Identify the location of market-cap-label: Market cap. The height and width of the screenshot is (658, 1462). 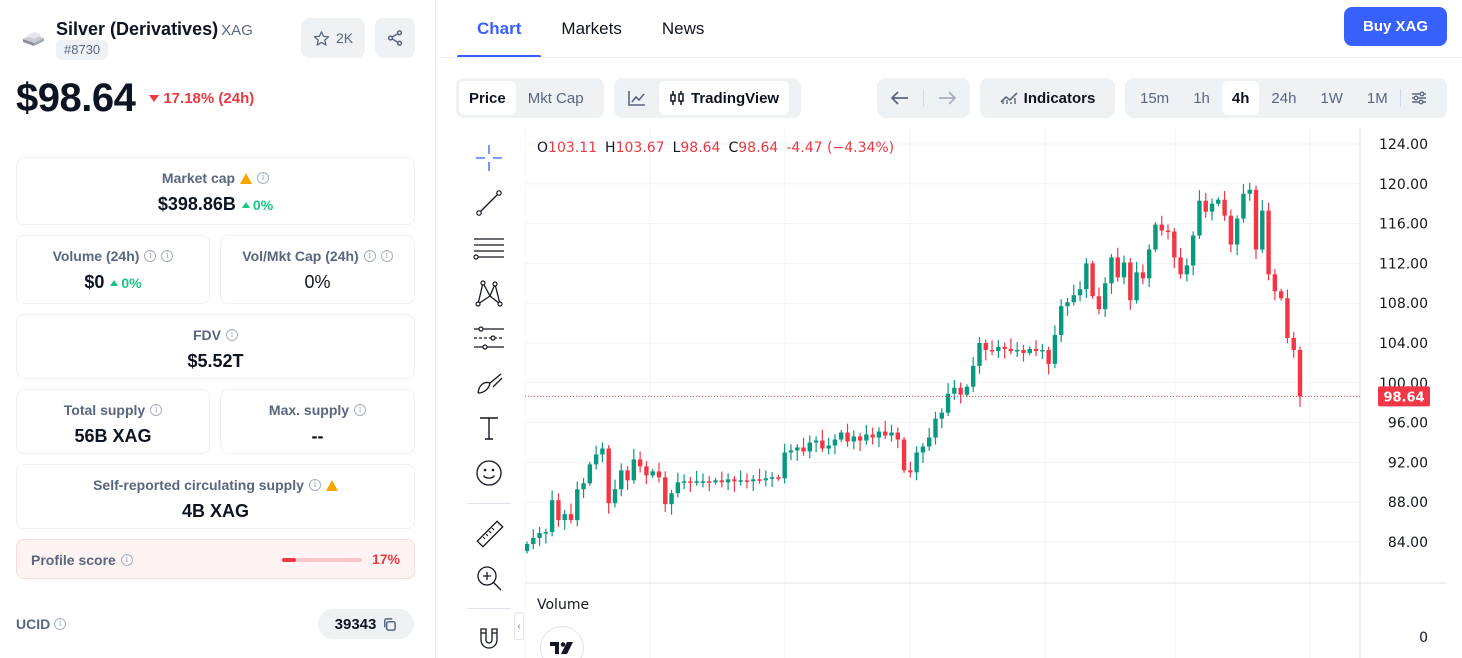
(198, 178).